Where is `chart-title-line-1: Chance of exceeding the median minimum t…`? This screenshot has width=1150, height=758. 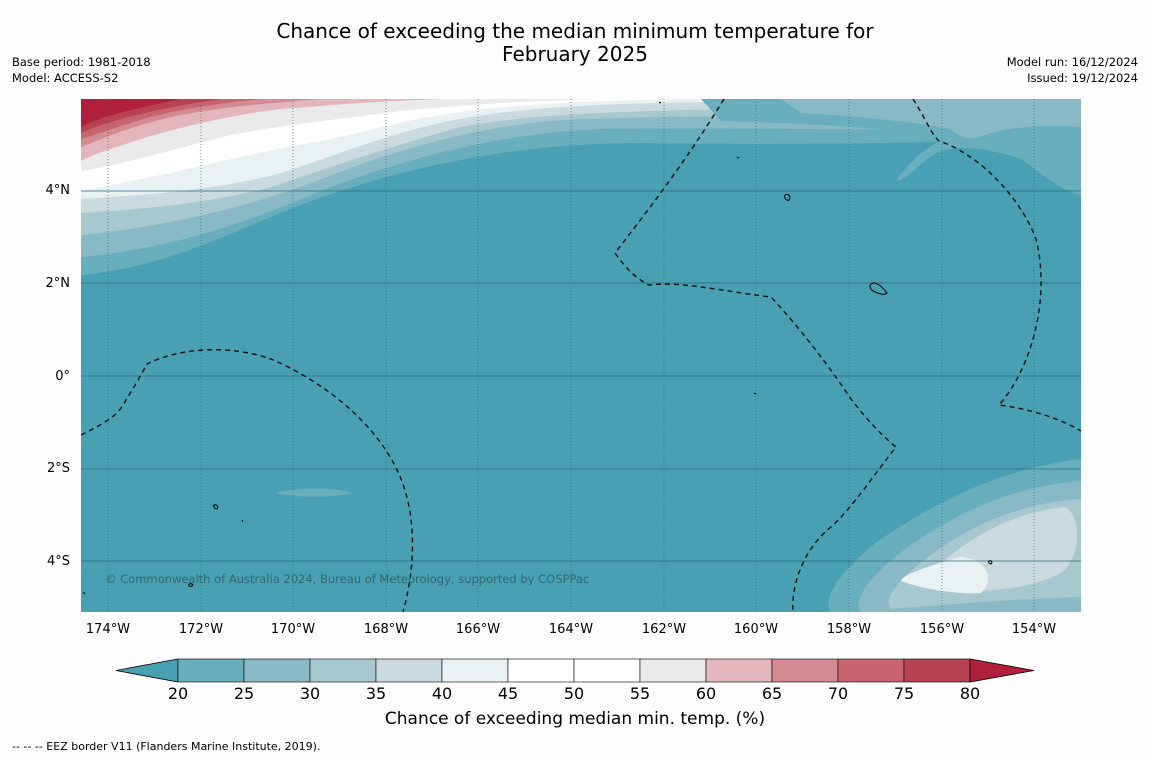
chart-title-line-1: Chance of exceeding the median minimum t… is located at coordinates (575, 31).